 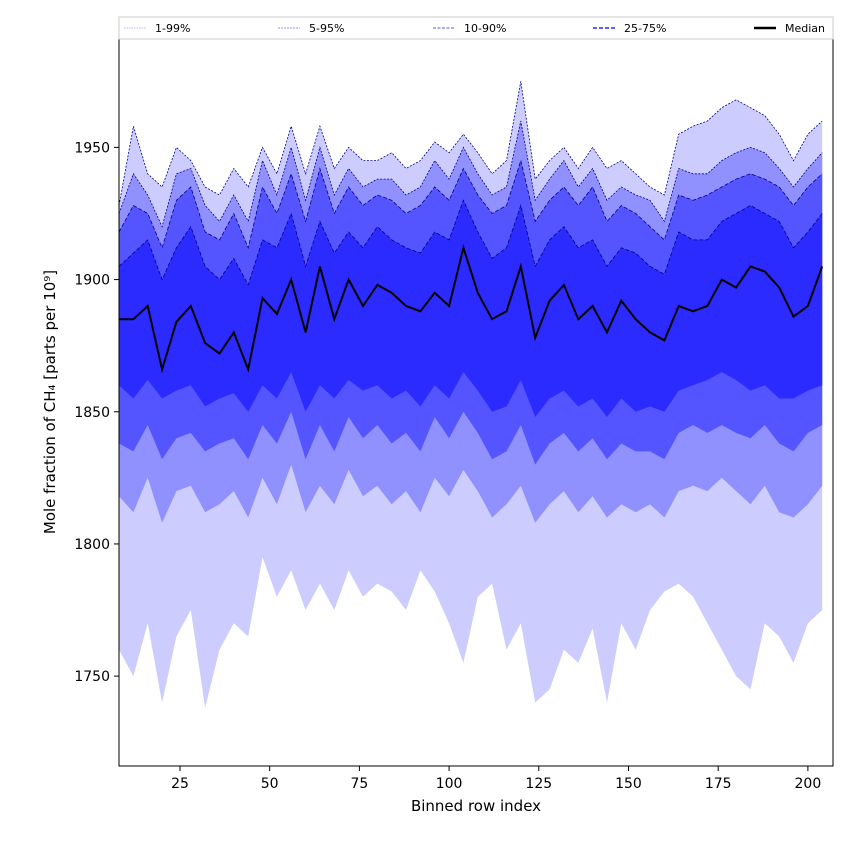 I want to click on y-tick-label: 1850, so click(x=92, y=413).